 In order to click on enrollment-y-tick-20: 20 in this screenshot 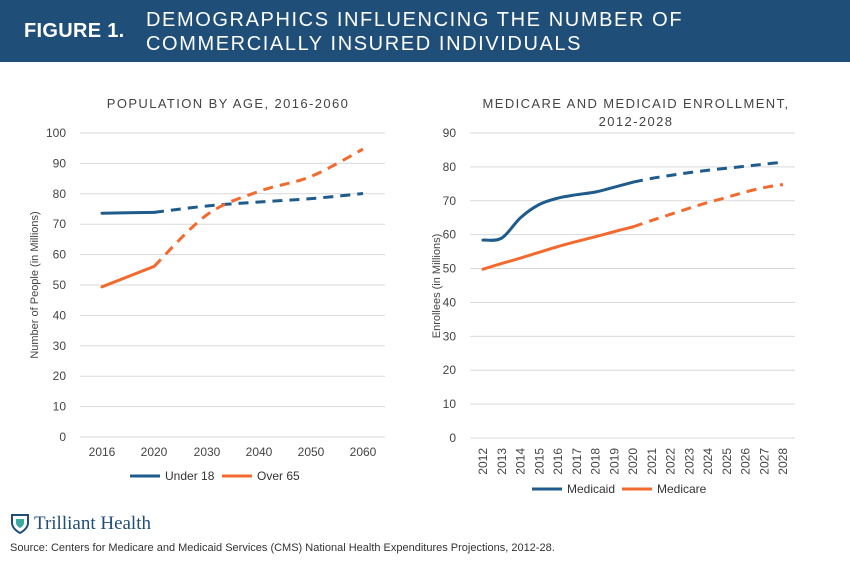, I will do `click(450, 370)`.